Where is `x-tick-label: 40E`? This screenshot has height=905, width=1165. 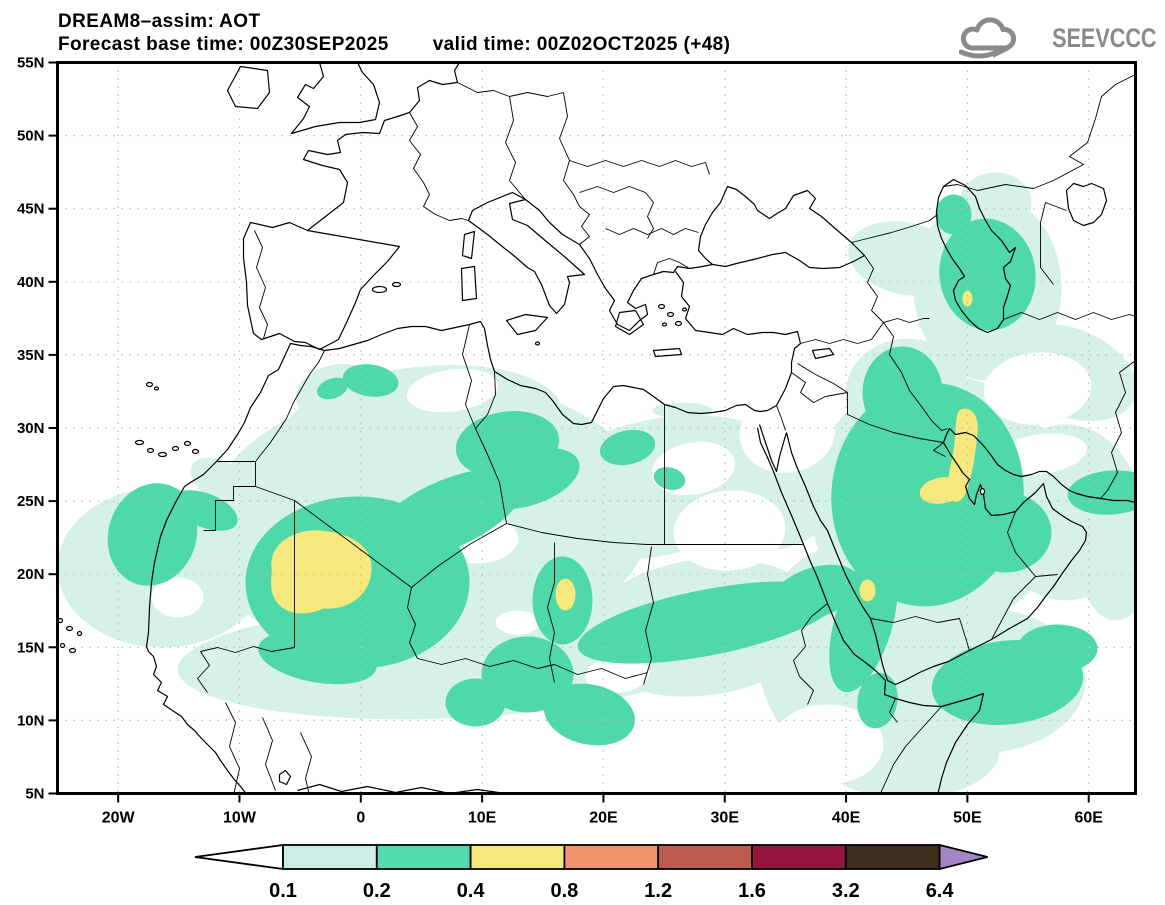 x-tick-label: 40E is located at coordinates (846, 818).